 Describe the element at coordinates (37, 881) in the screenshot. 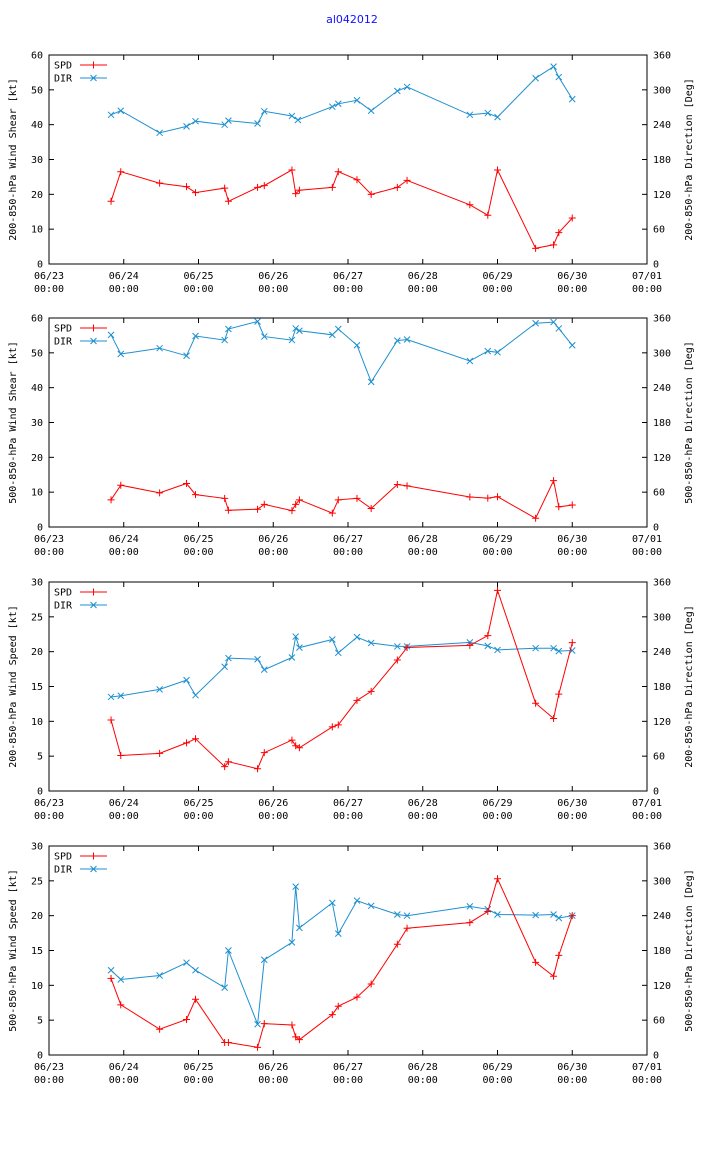

I see `left-tick-label: 25` at that location.